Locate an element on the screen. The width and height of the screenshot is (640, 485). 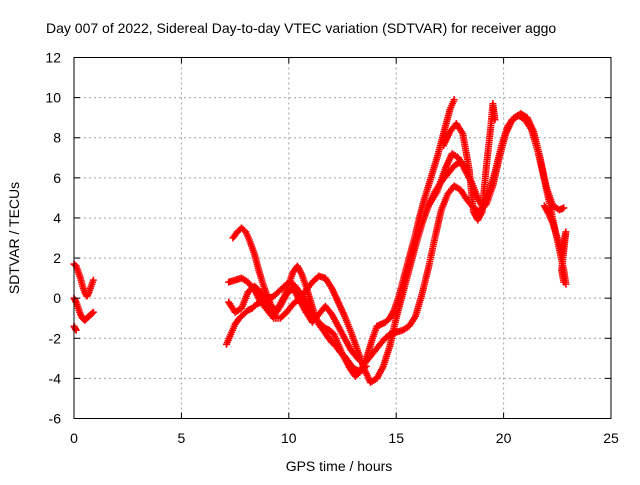
x-tick-label: 10 is located at coordinates (289, 438).